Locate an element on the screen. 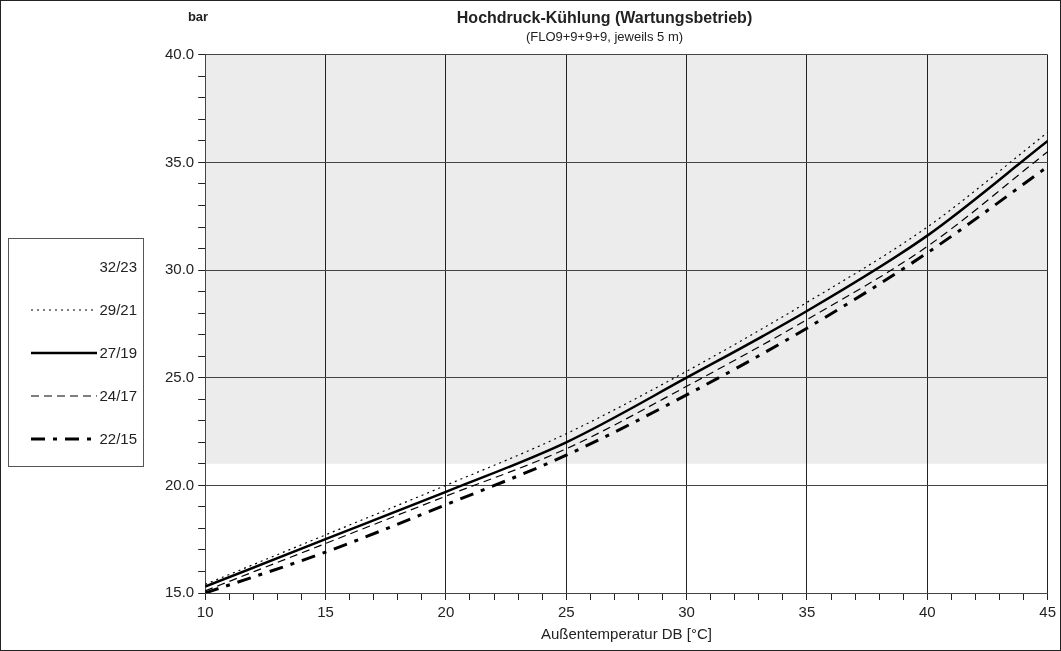 The height and width of the screenshot is (651, 1061). legend-label: 27/19 is located at coordinates (118, 352).